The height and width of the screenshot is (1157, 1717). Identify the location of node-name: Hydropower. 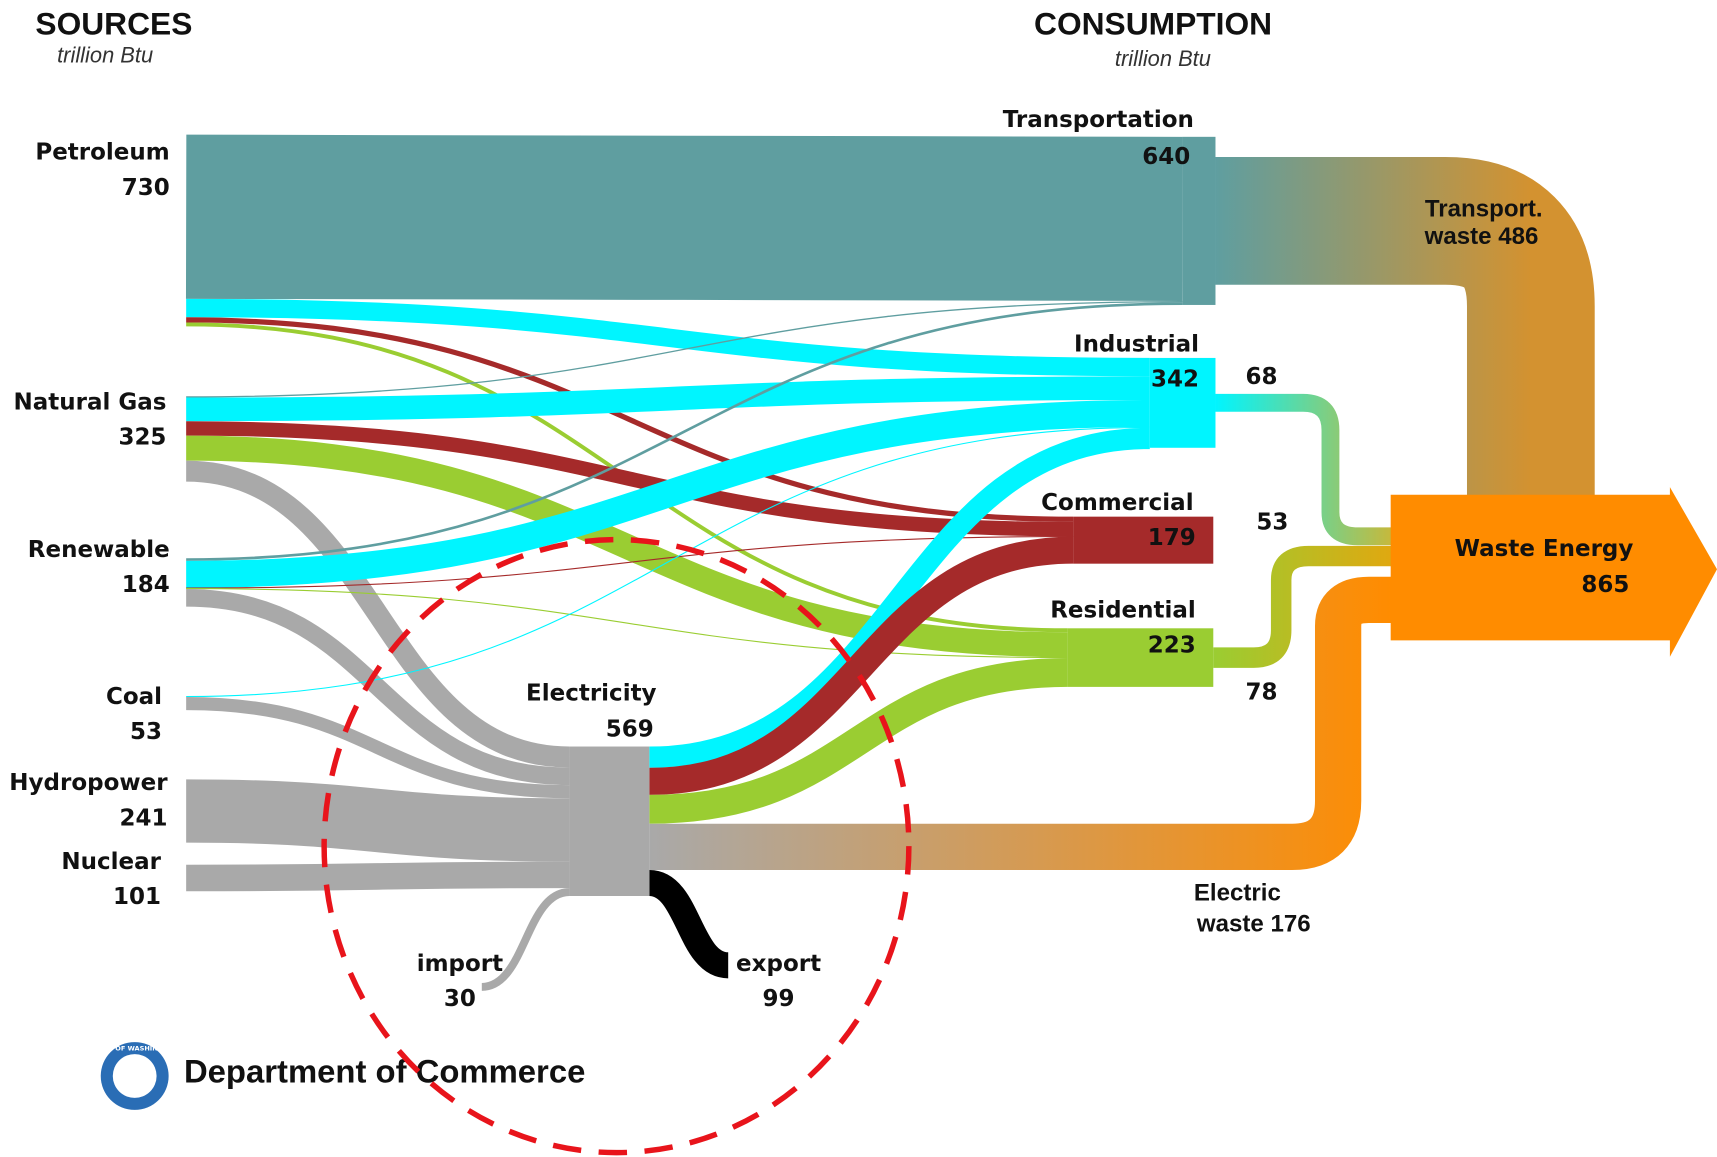
(88, 783).